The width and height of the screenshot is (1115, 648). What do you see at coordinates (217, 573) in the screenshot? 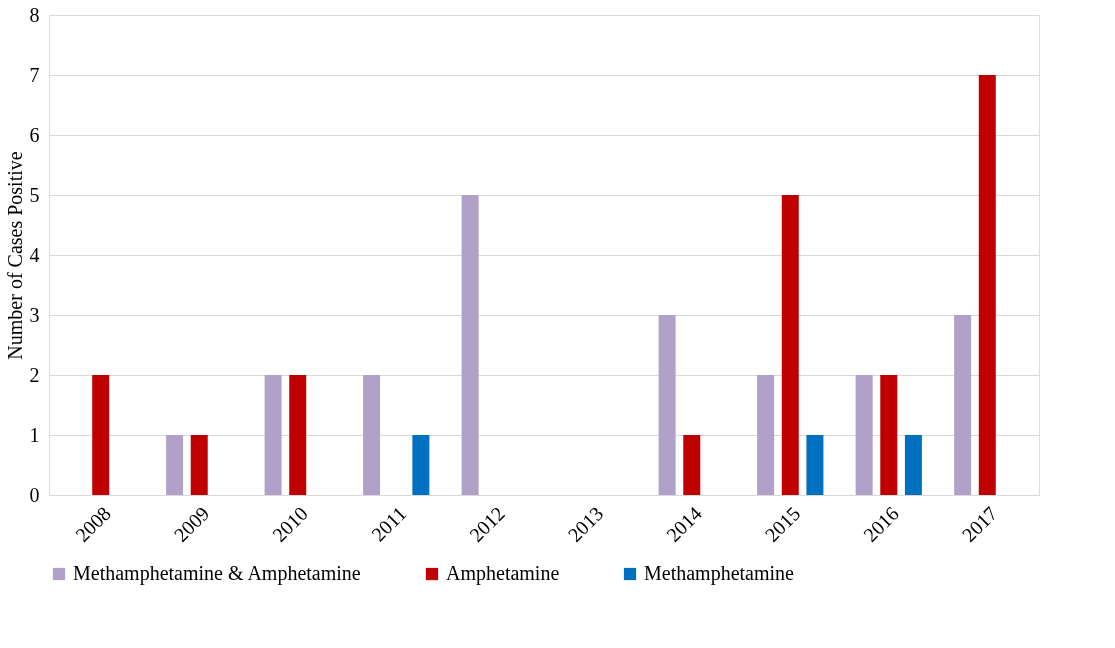
I see `legend-label: Methamphetamine & Amphetamine` at bounding box center [217, 573].